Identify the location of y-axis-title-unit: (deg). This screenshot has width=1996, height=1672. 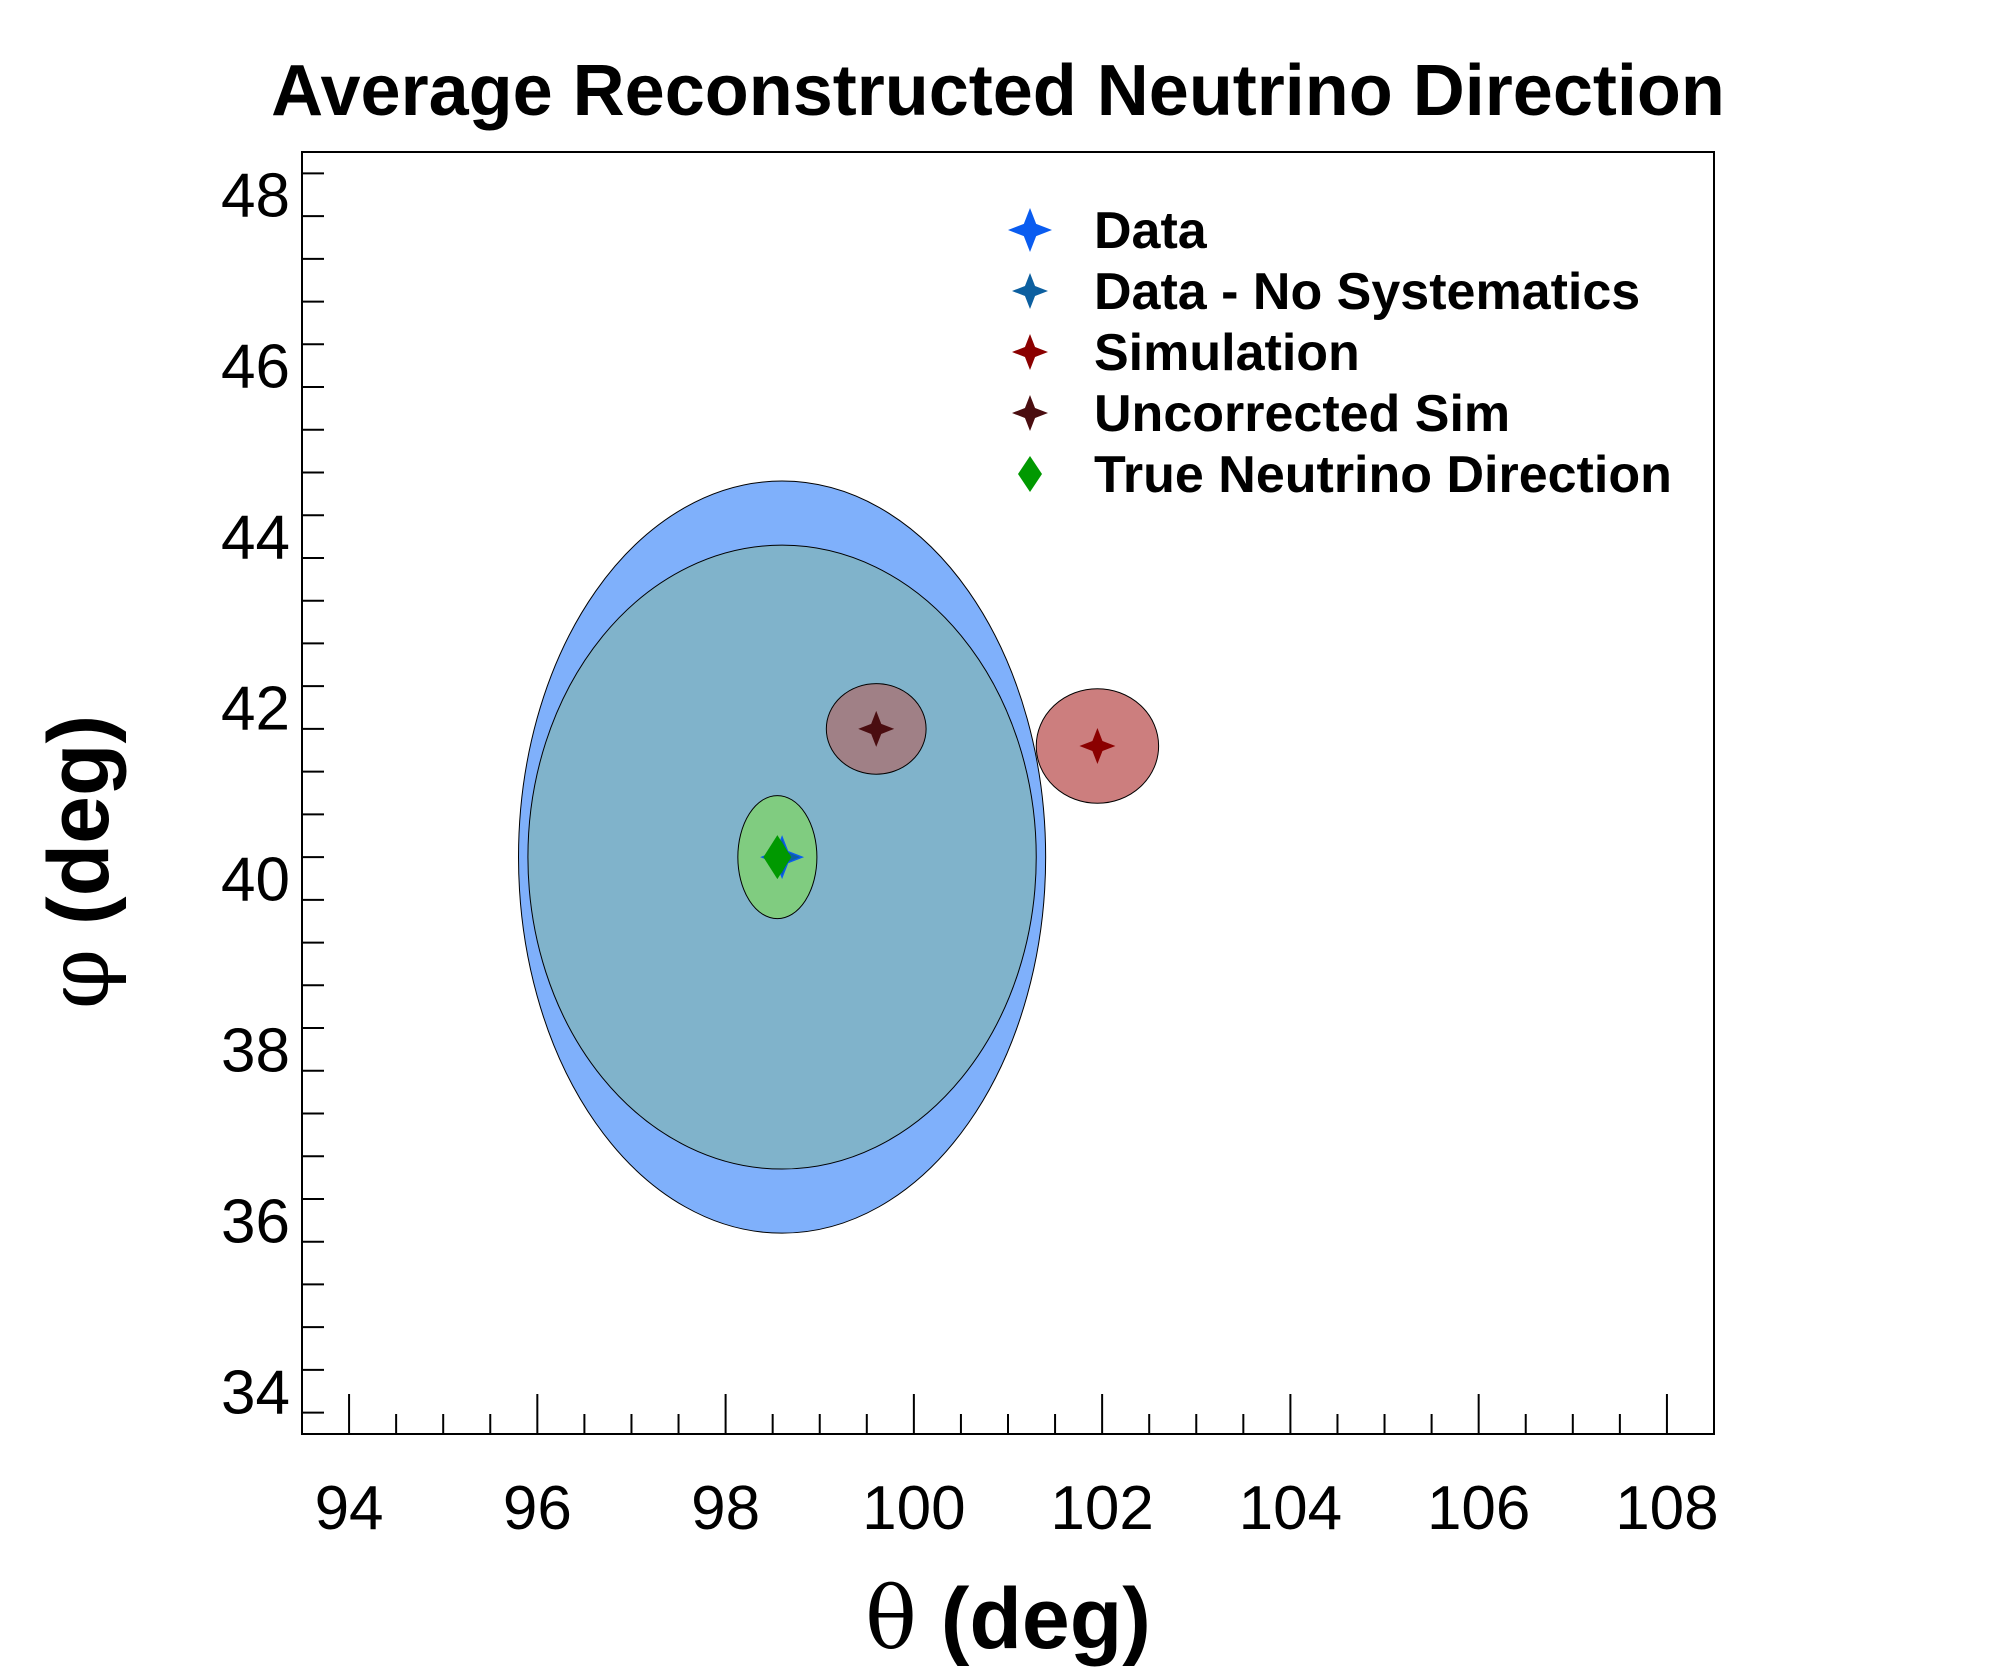
(79, 832).